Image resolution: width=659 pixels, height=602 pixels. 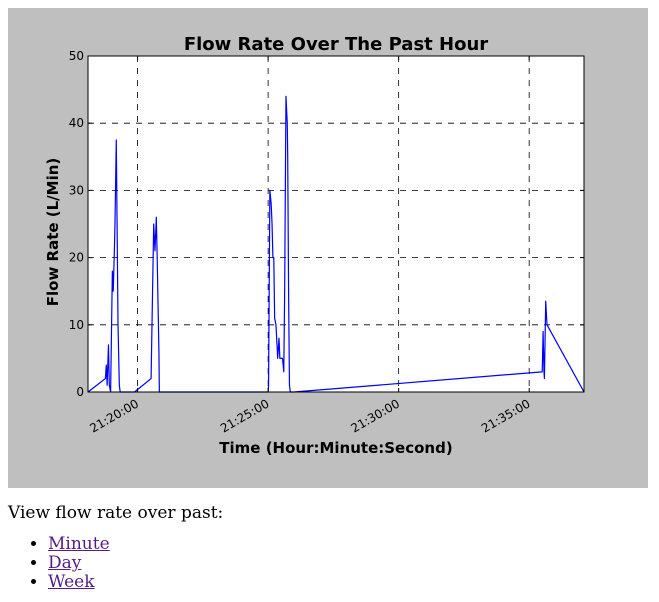 I want to click on y-tick-label-2: 20, so click(x=76, y=258).